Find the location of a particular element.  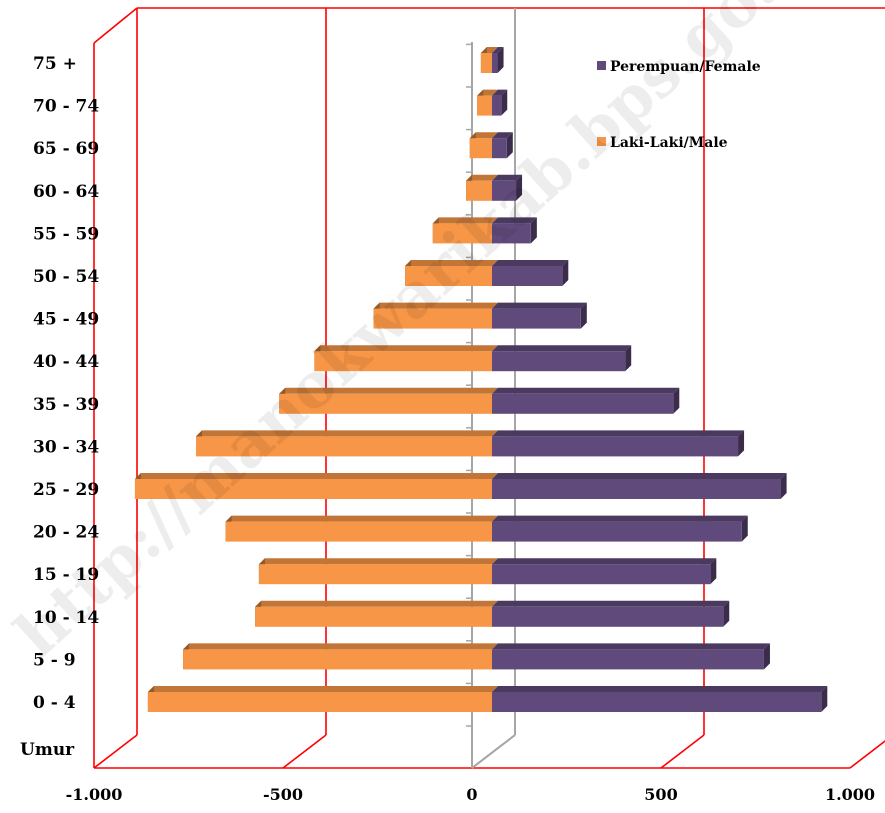

category-label: 30 - 34 is located at coordinates (66, 447).